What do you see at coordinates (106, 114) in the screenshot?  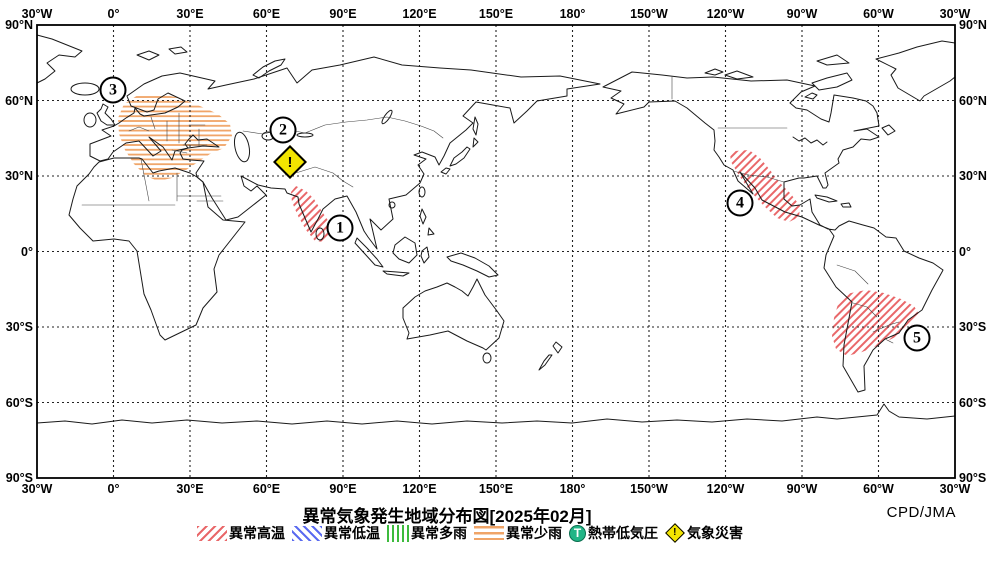 I see `coast-britain` at bounding box center [106, 114].